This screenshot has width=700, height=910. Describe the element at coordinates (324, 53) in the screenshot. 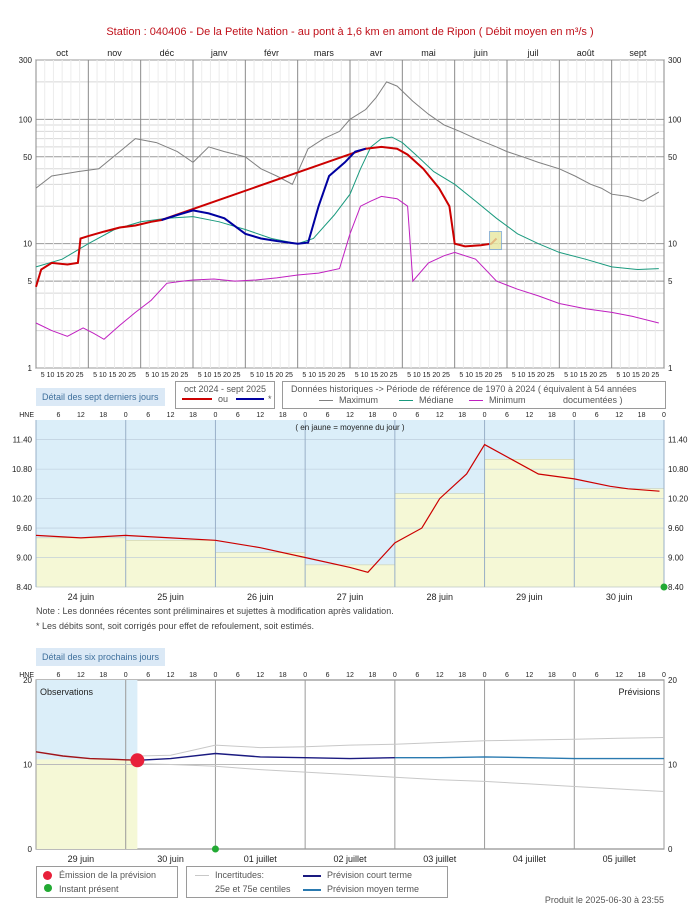

I see `month-label-5: mars` at that location.